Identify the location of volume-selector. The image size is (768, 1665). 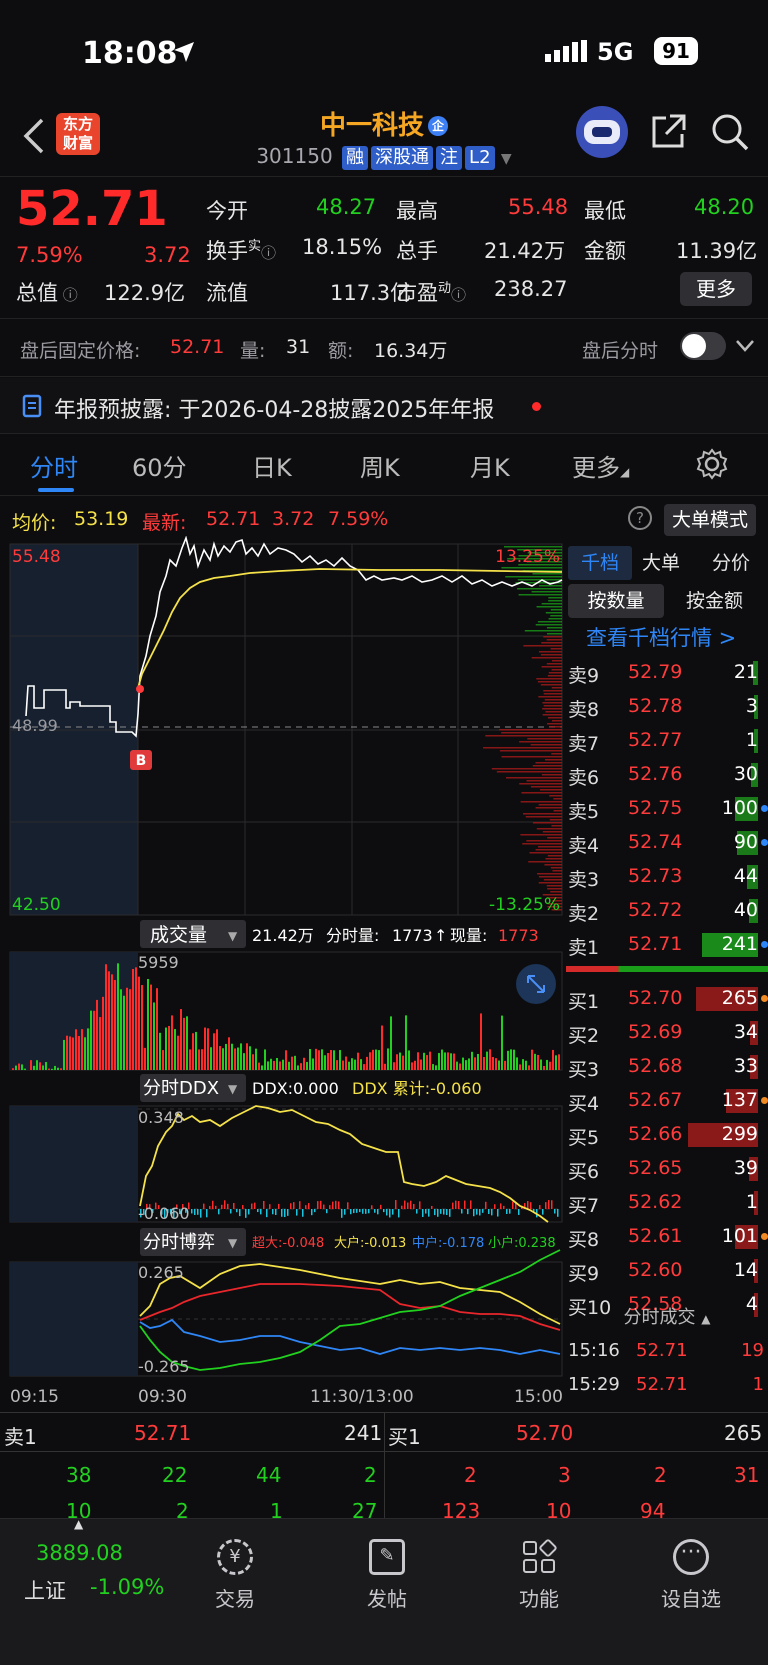
(193, 934).